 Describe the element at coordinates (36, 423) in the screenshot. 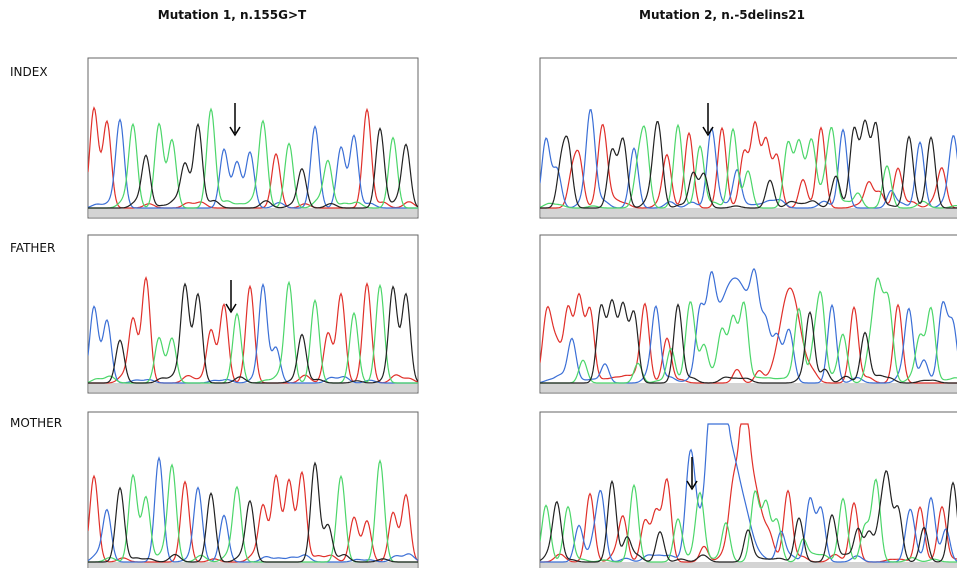

I see `row-label: MOTHER` at that location.